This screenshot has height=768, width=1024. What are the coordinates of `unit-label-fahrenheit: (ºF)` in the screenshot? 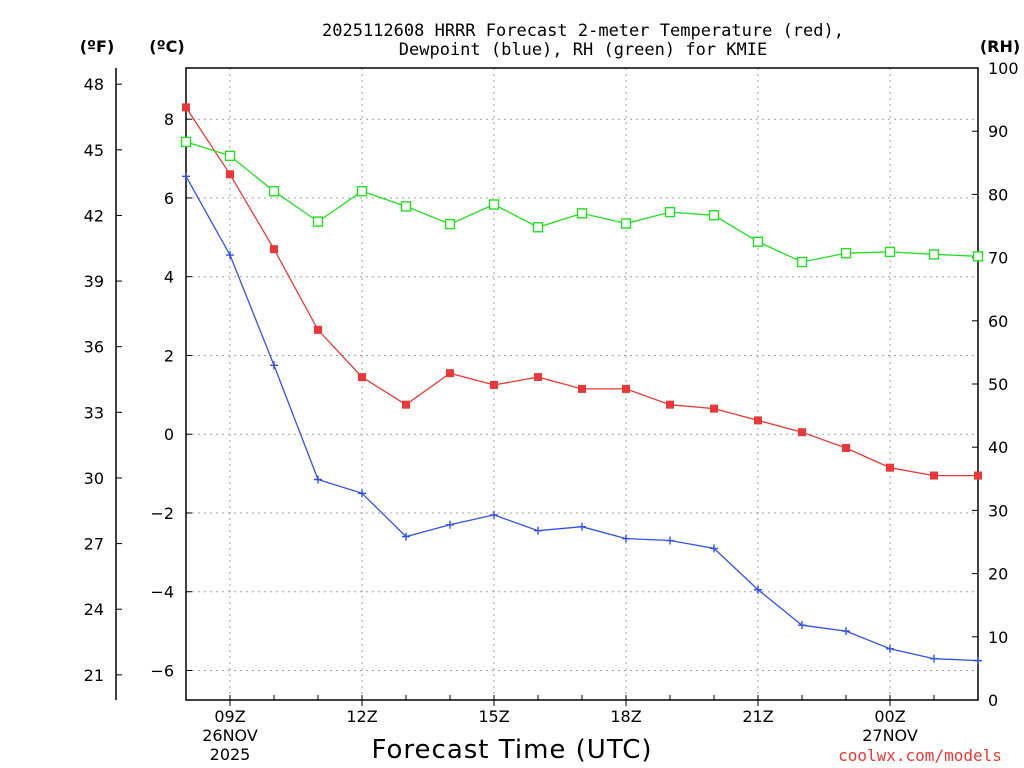 It's located at (97, 46).